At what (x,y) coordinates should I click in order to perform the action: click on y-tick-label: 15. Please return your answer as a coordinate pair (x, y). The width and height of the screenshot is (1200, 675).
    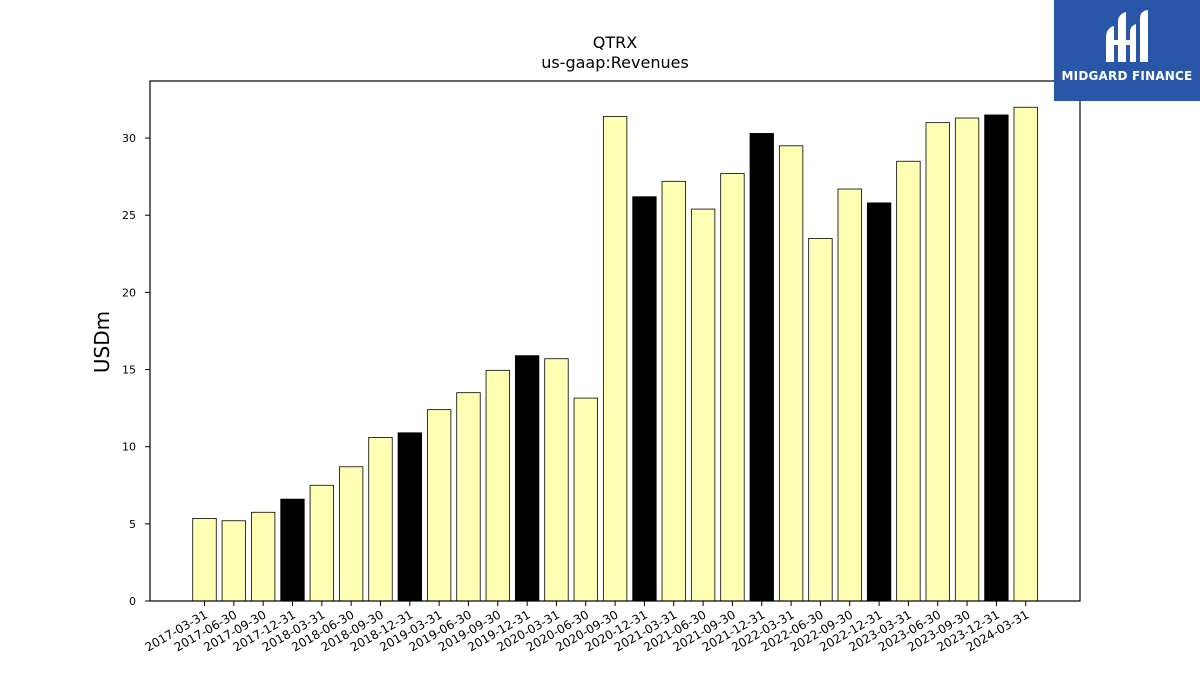
    Looking at the image, I should click on (129, 370).